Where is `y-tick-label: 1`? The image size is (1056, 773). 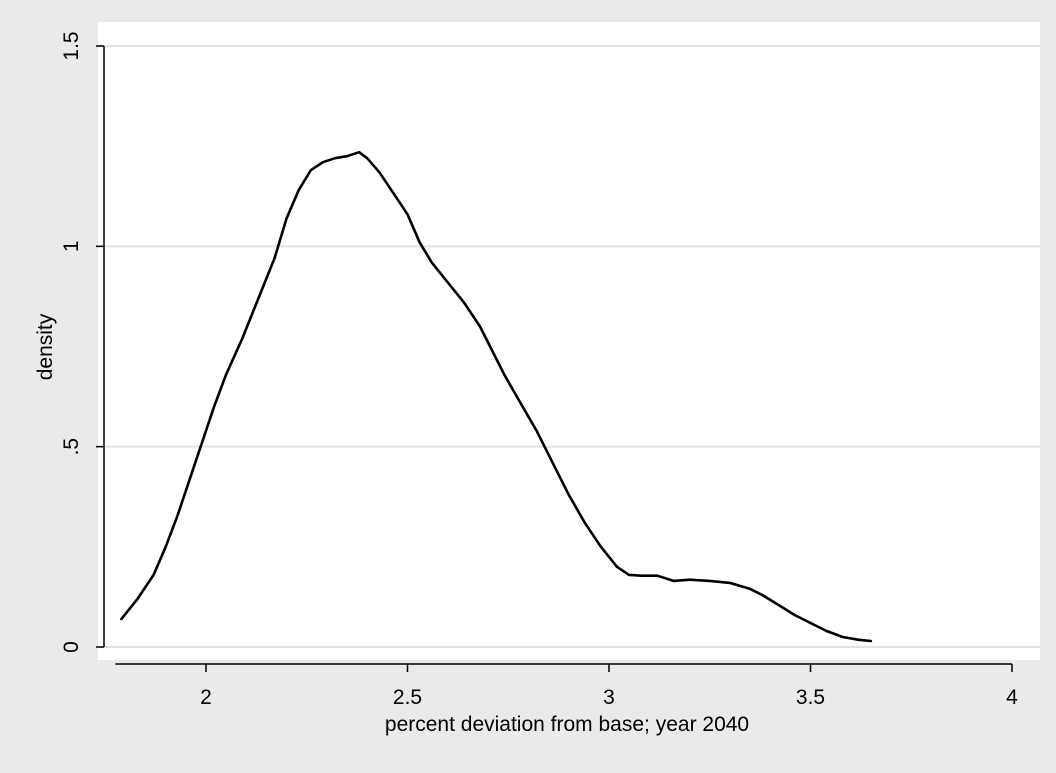
y-tick-label: 1 is located at coordinates (71, 246).